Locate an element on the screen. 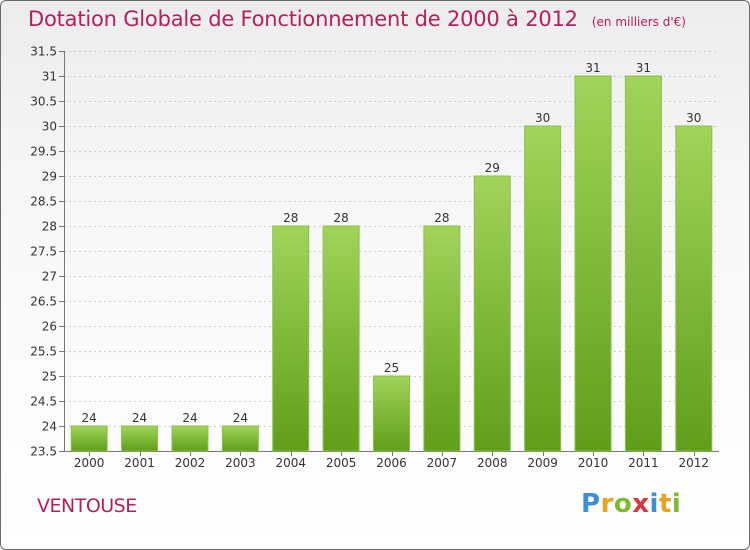 This screenshot has width=750, height=550. y-tick-label: 28.5 is located at coordinates (43, 202).